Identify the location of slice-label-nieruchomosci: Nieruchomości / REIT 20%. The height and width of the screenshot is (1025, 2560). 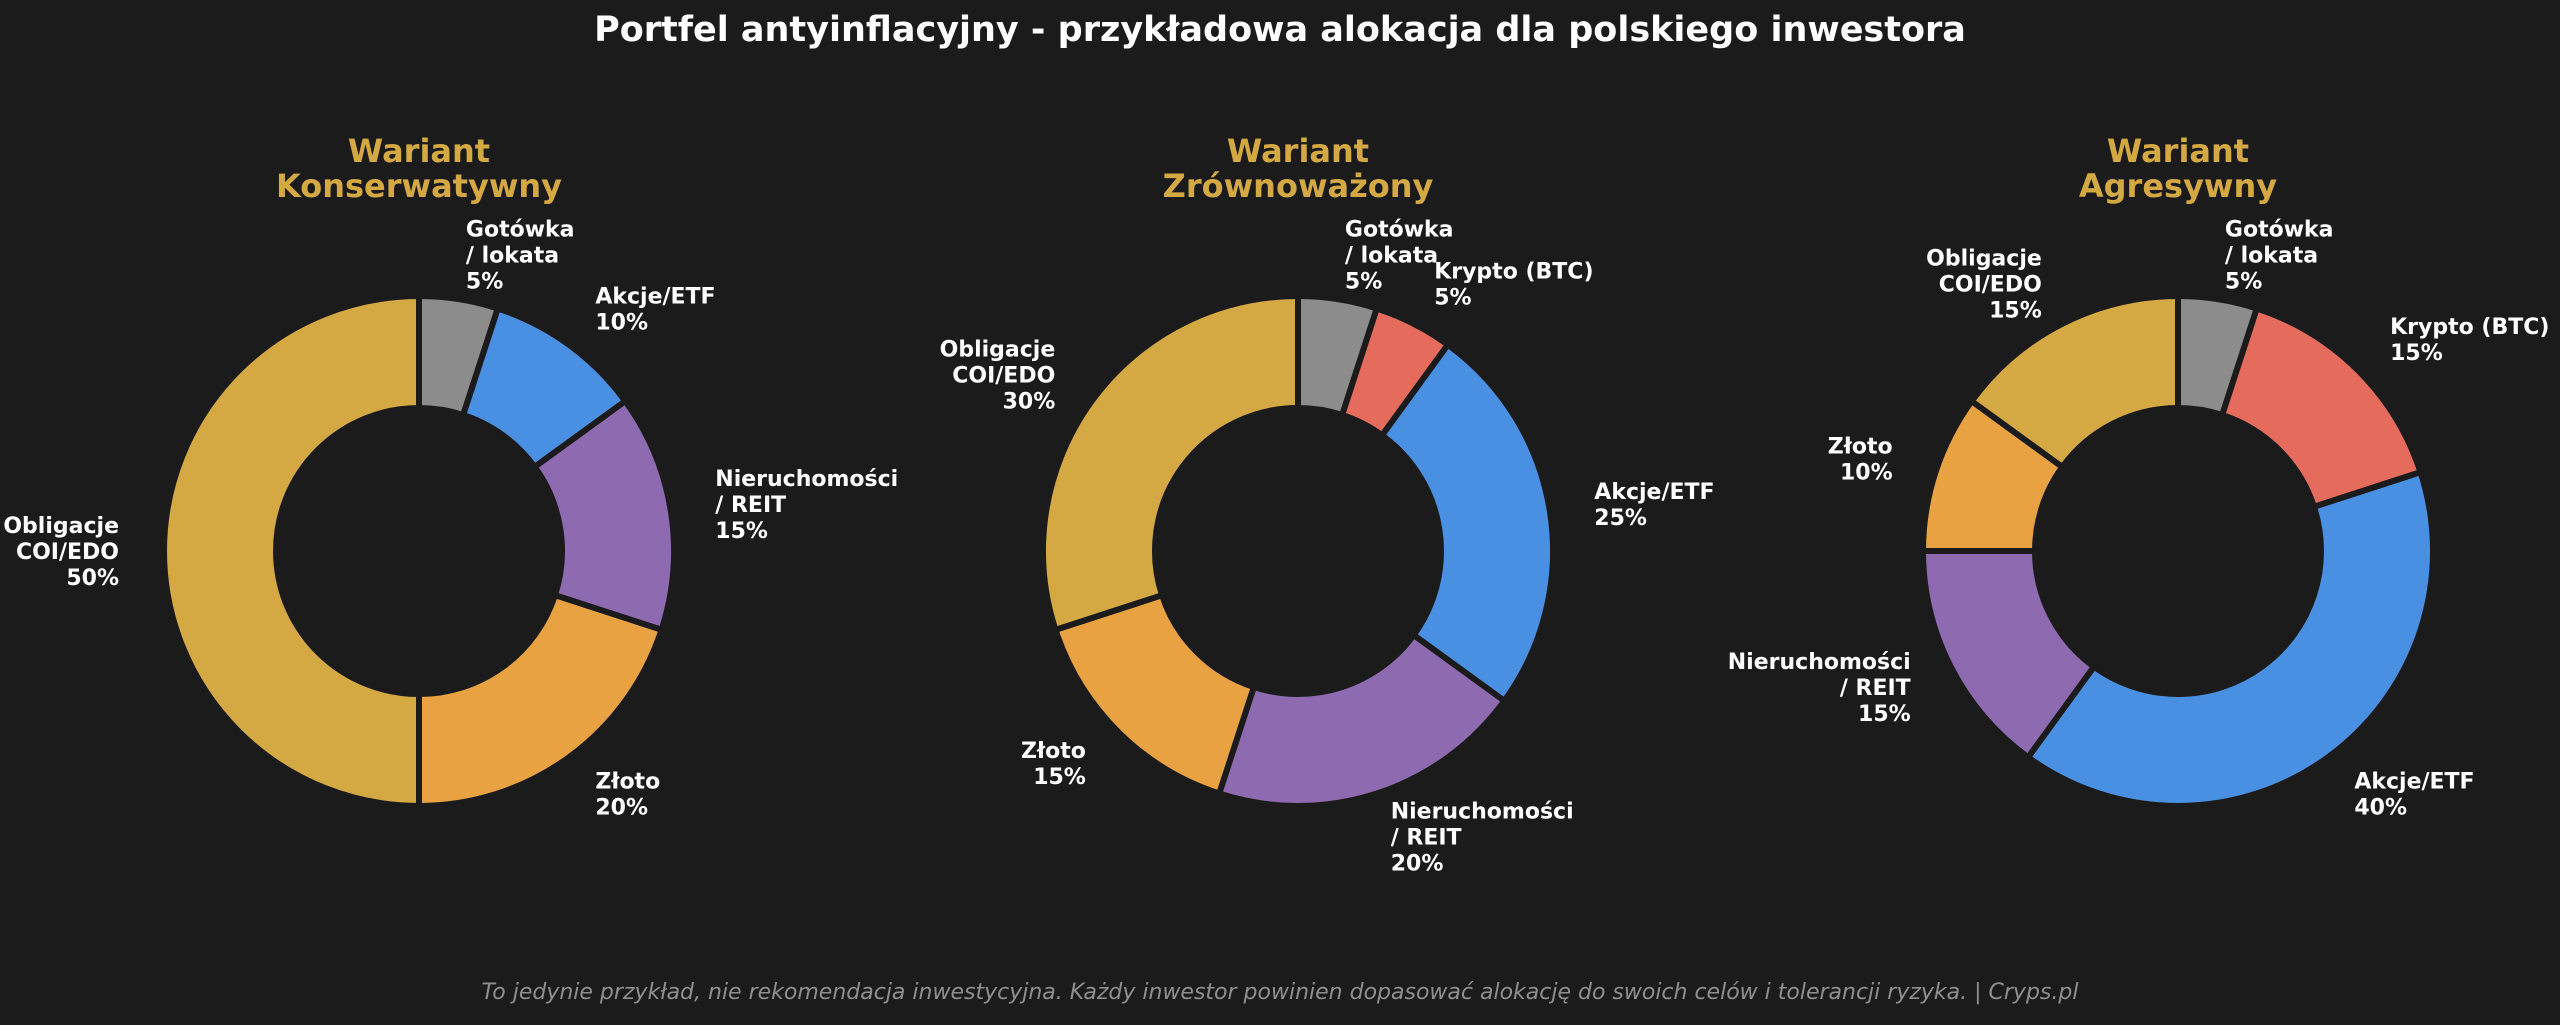
(1482, 837).